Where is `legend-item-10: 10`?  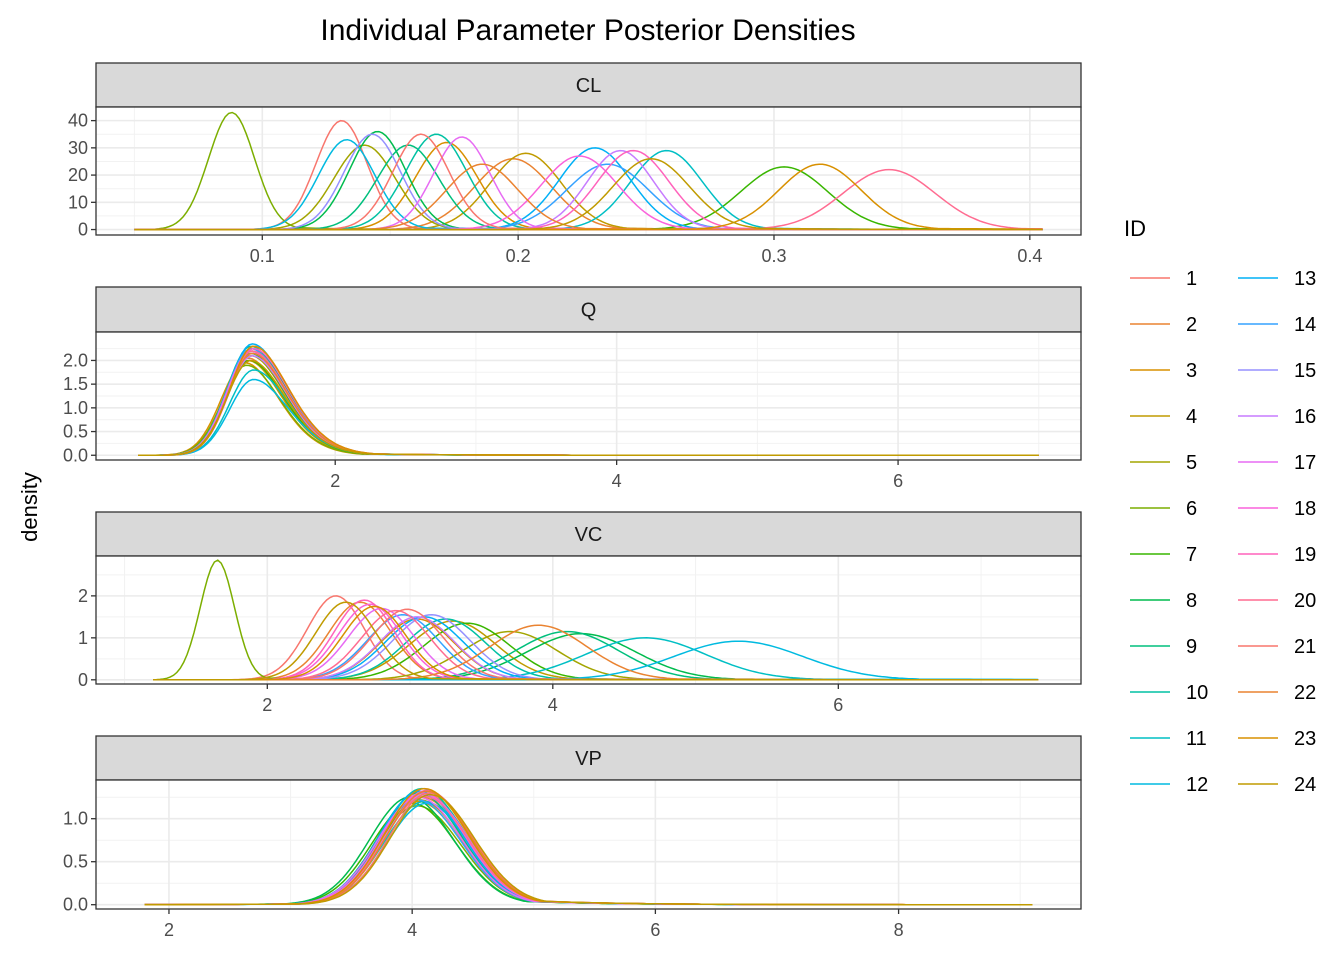 legend-item-10: 10 is located at coordinates (1169, 693).